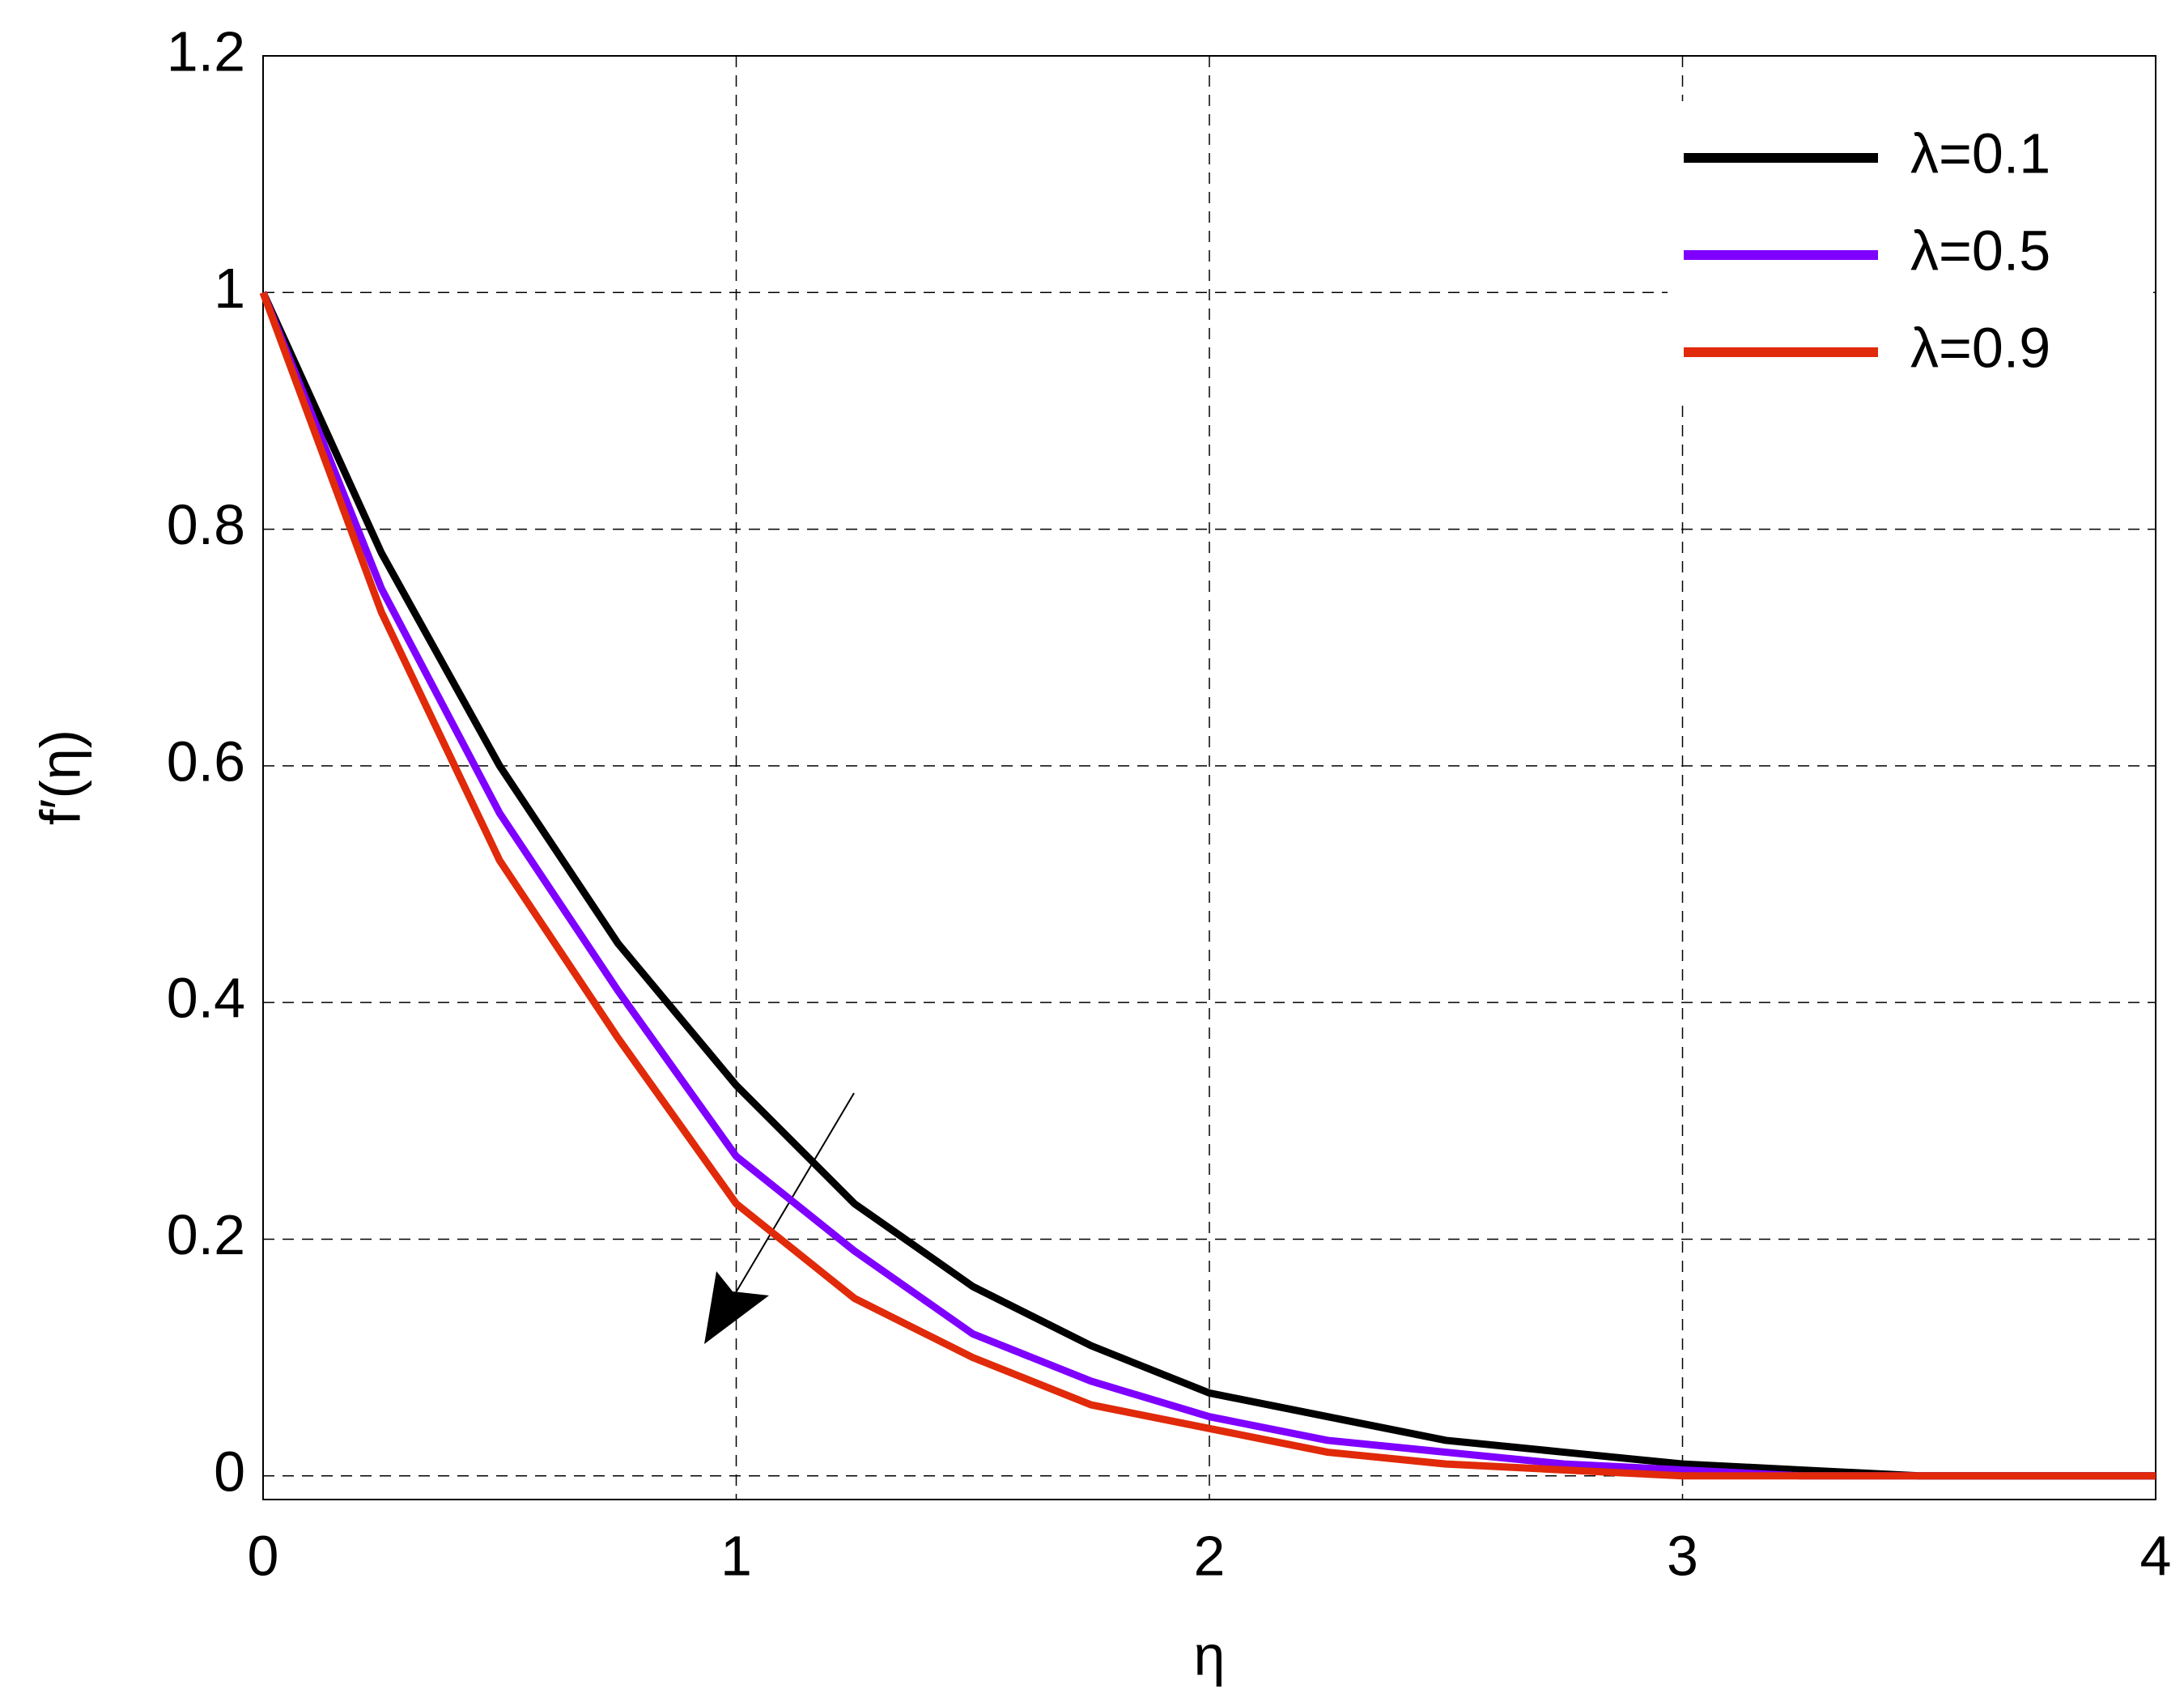 This screenshot has width=2184, height=1706. What do you see at coordinates (229, 288) in the screenshot?
I see `y-tick-label: 1` at bounding box center [229, 288].